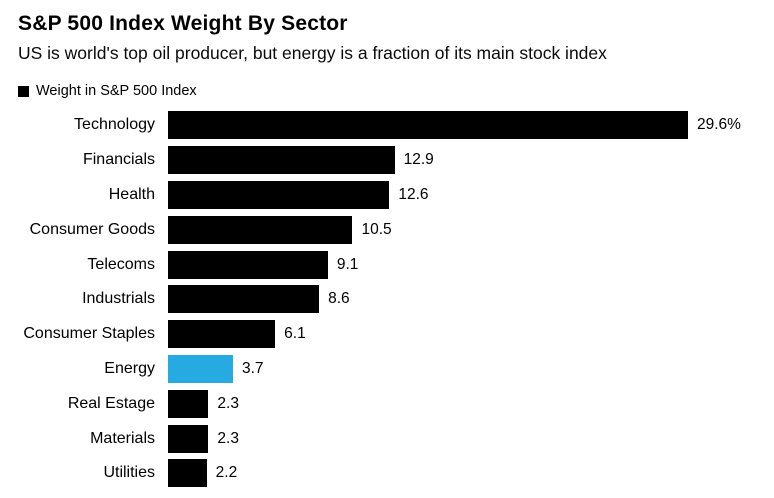  I want to click on legend-label: Weight in S&P 500 Index, so click(116, 91).